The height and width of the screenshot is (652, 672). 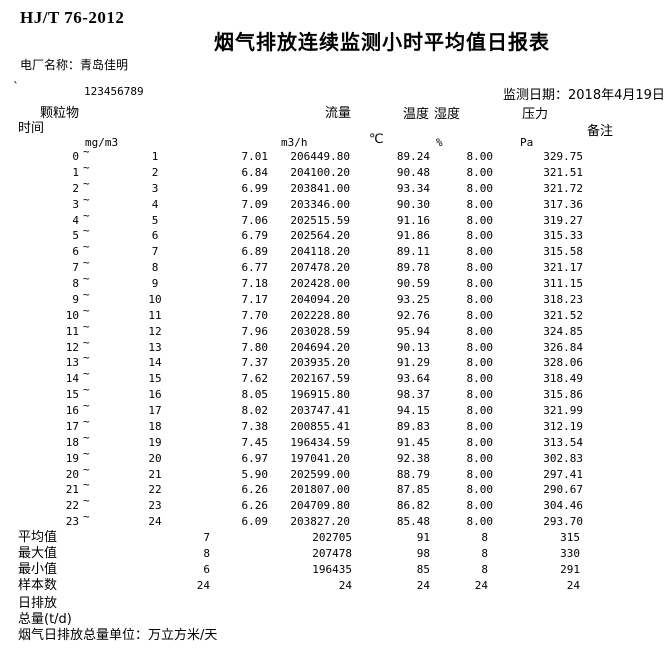 What do you see at coordinates (336, 522) in the screenshot?
I see `hourly-row: 23 ~24 6.09 203827.20 85.48 8.00 293.70` at bounding box center [336, 522].